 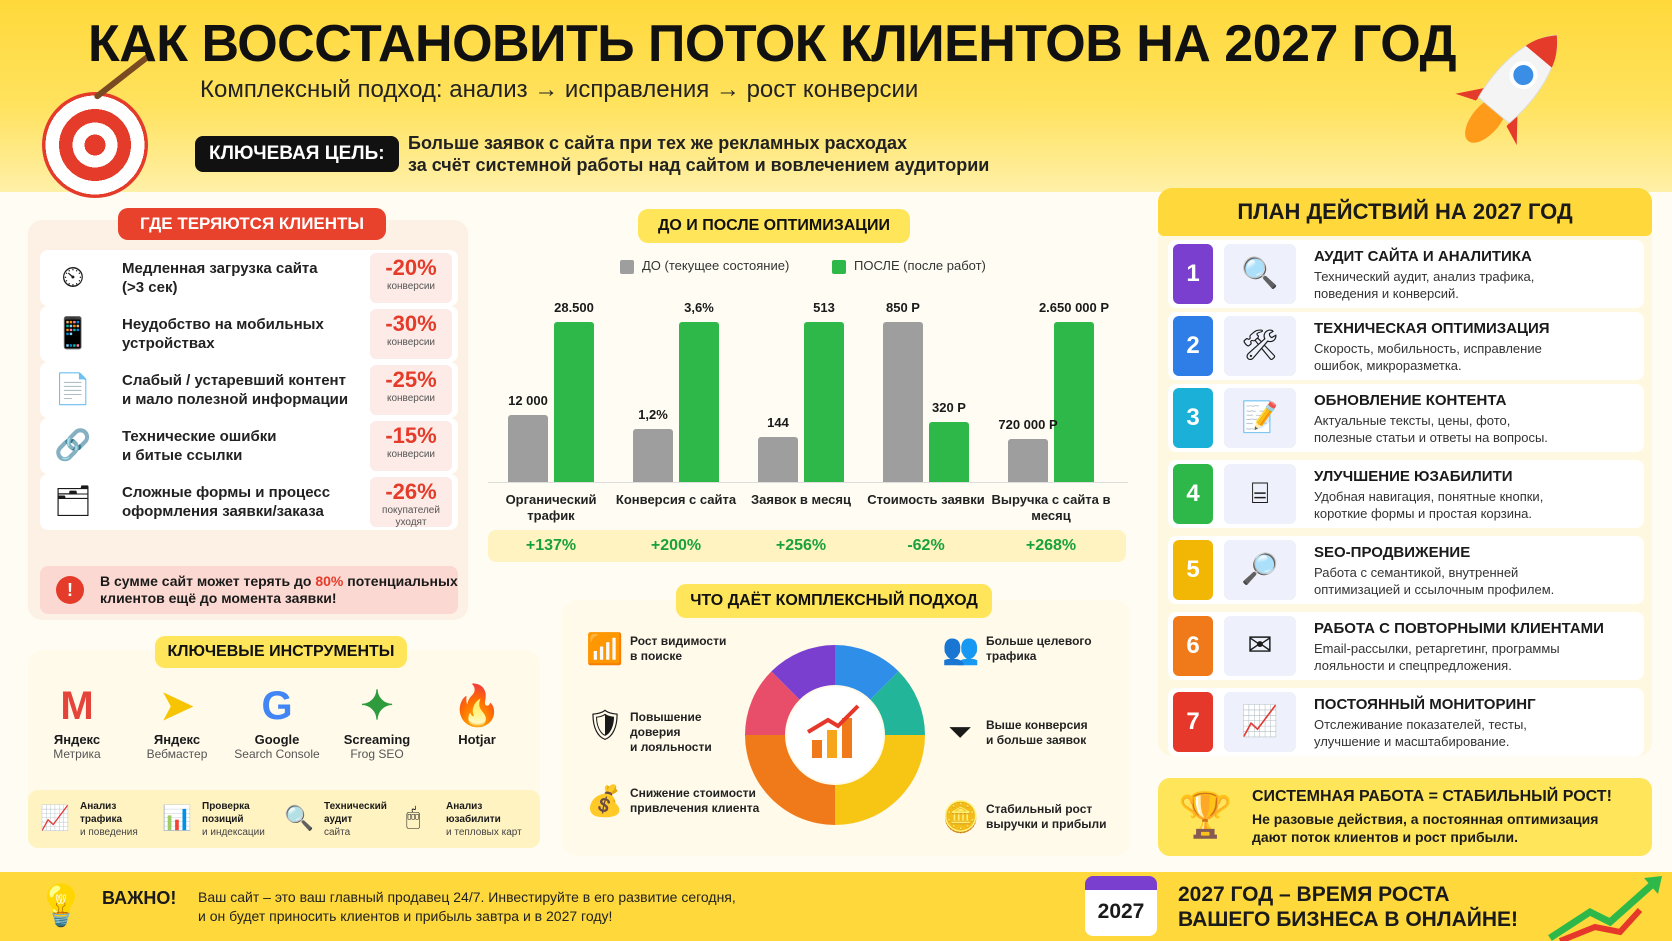 I want to click on feature-text: Технический аудит сайта, so click(x=369, y=819).